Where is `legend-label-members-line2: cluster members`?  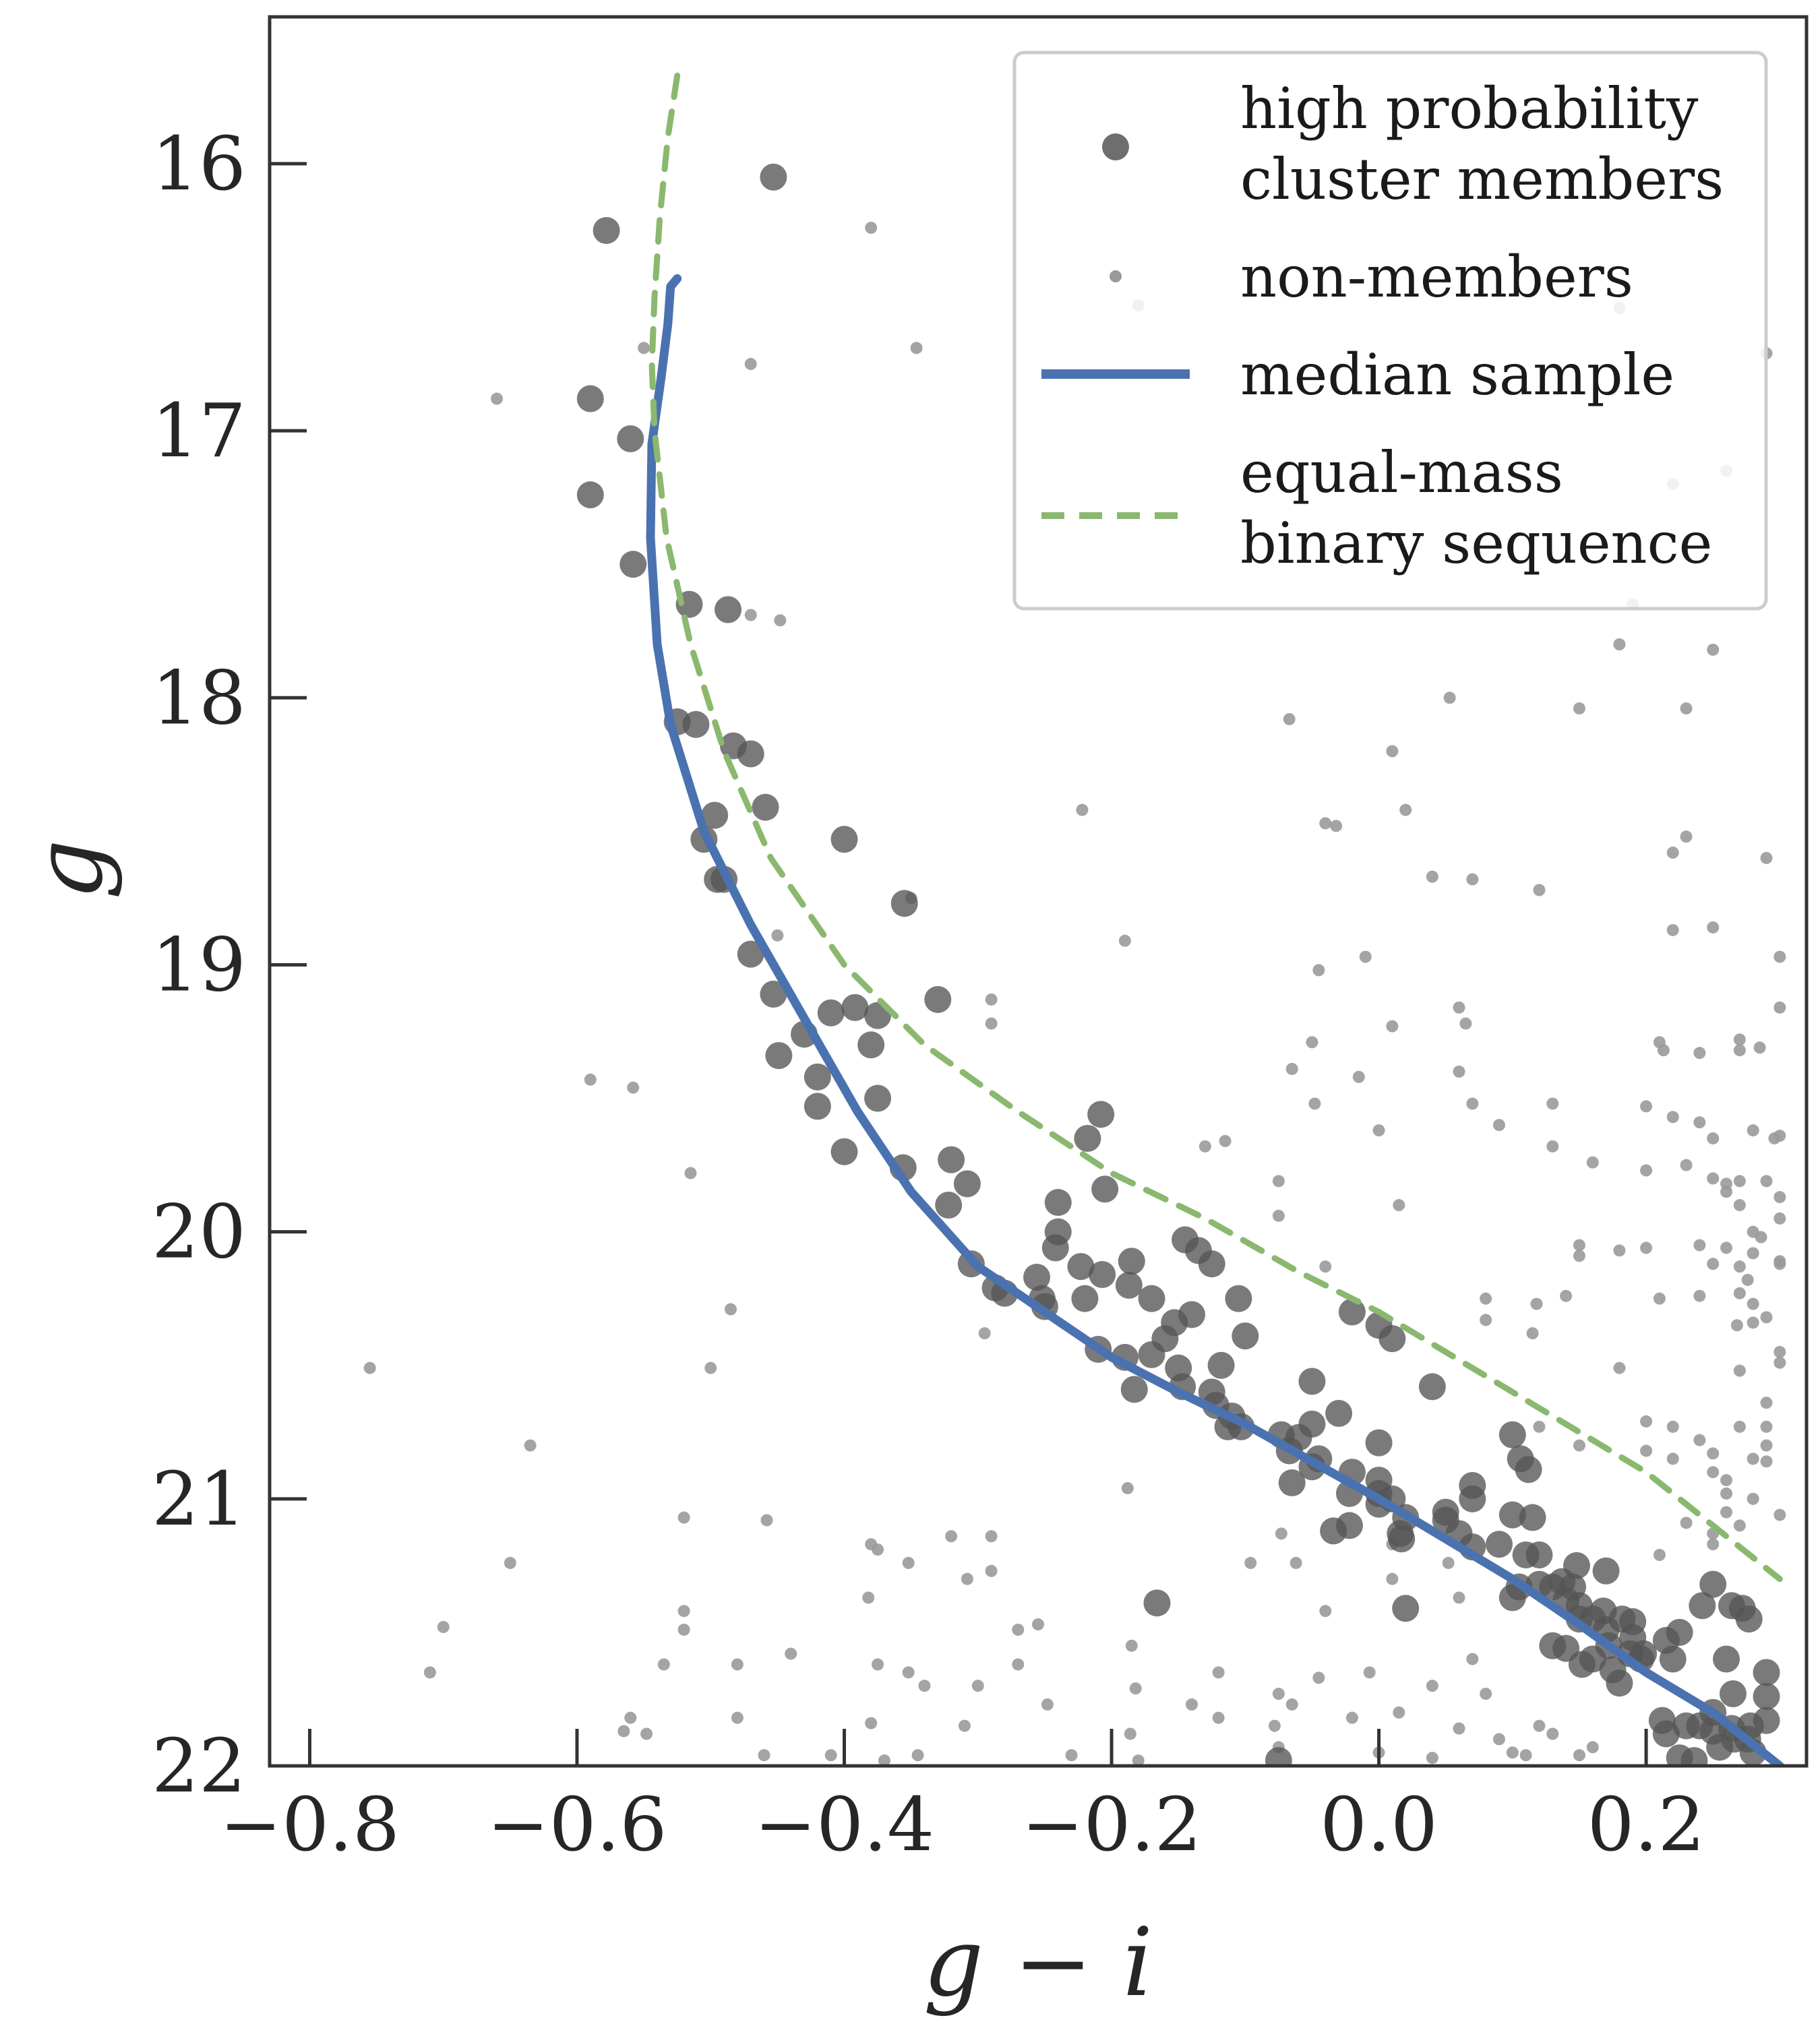 legend-label-members-line2: cluster members is located at coordinates (1482, 179).